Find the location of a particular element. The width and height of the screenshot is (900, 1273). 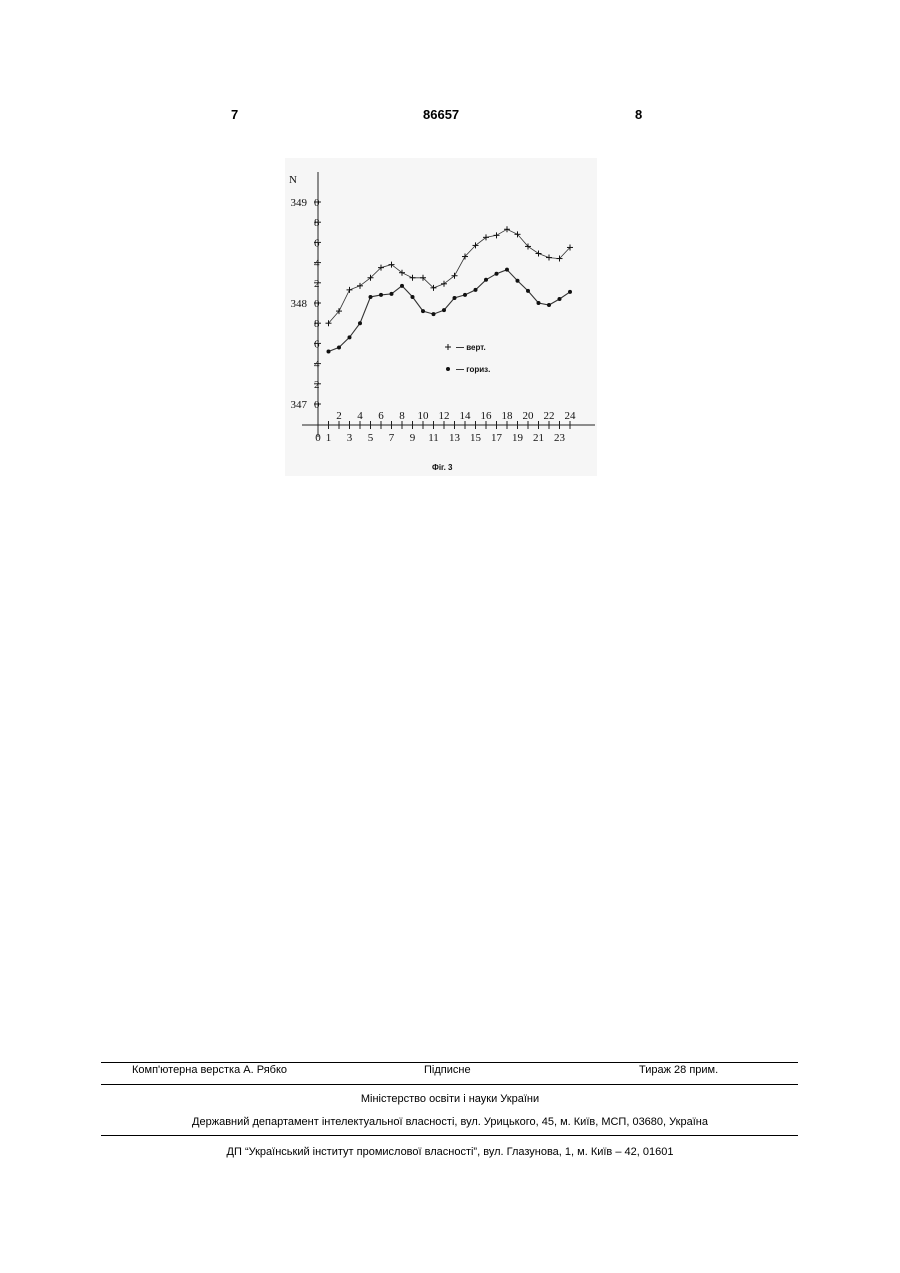

x-tick-label-top: 6 is located at coordinates (381, 416).